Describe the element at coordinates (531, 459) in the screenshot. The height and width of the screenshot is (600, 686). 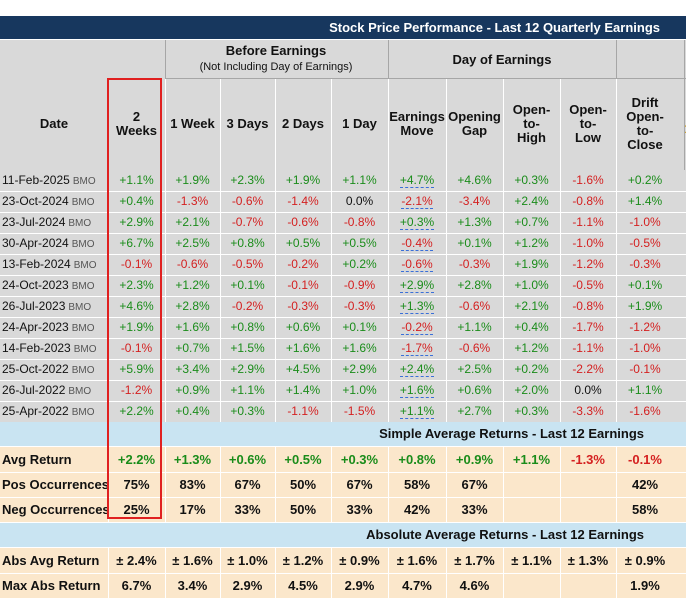
I see `summary-value: +1.1%` at that location.